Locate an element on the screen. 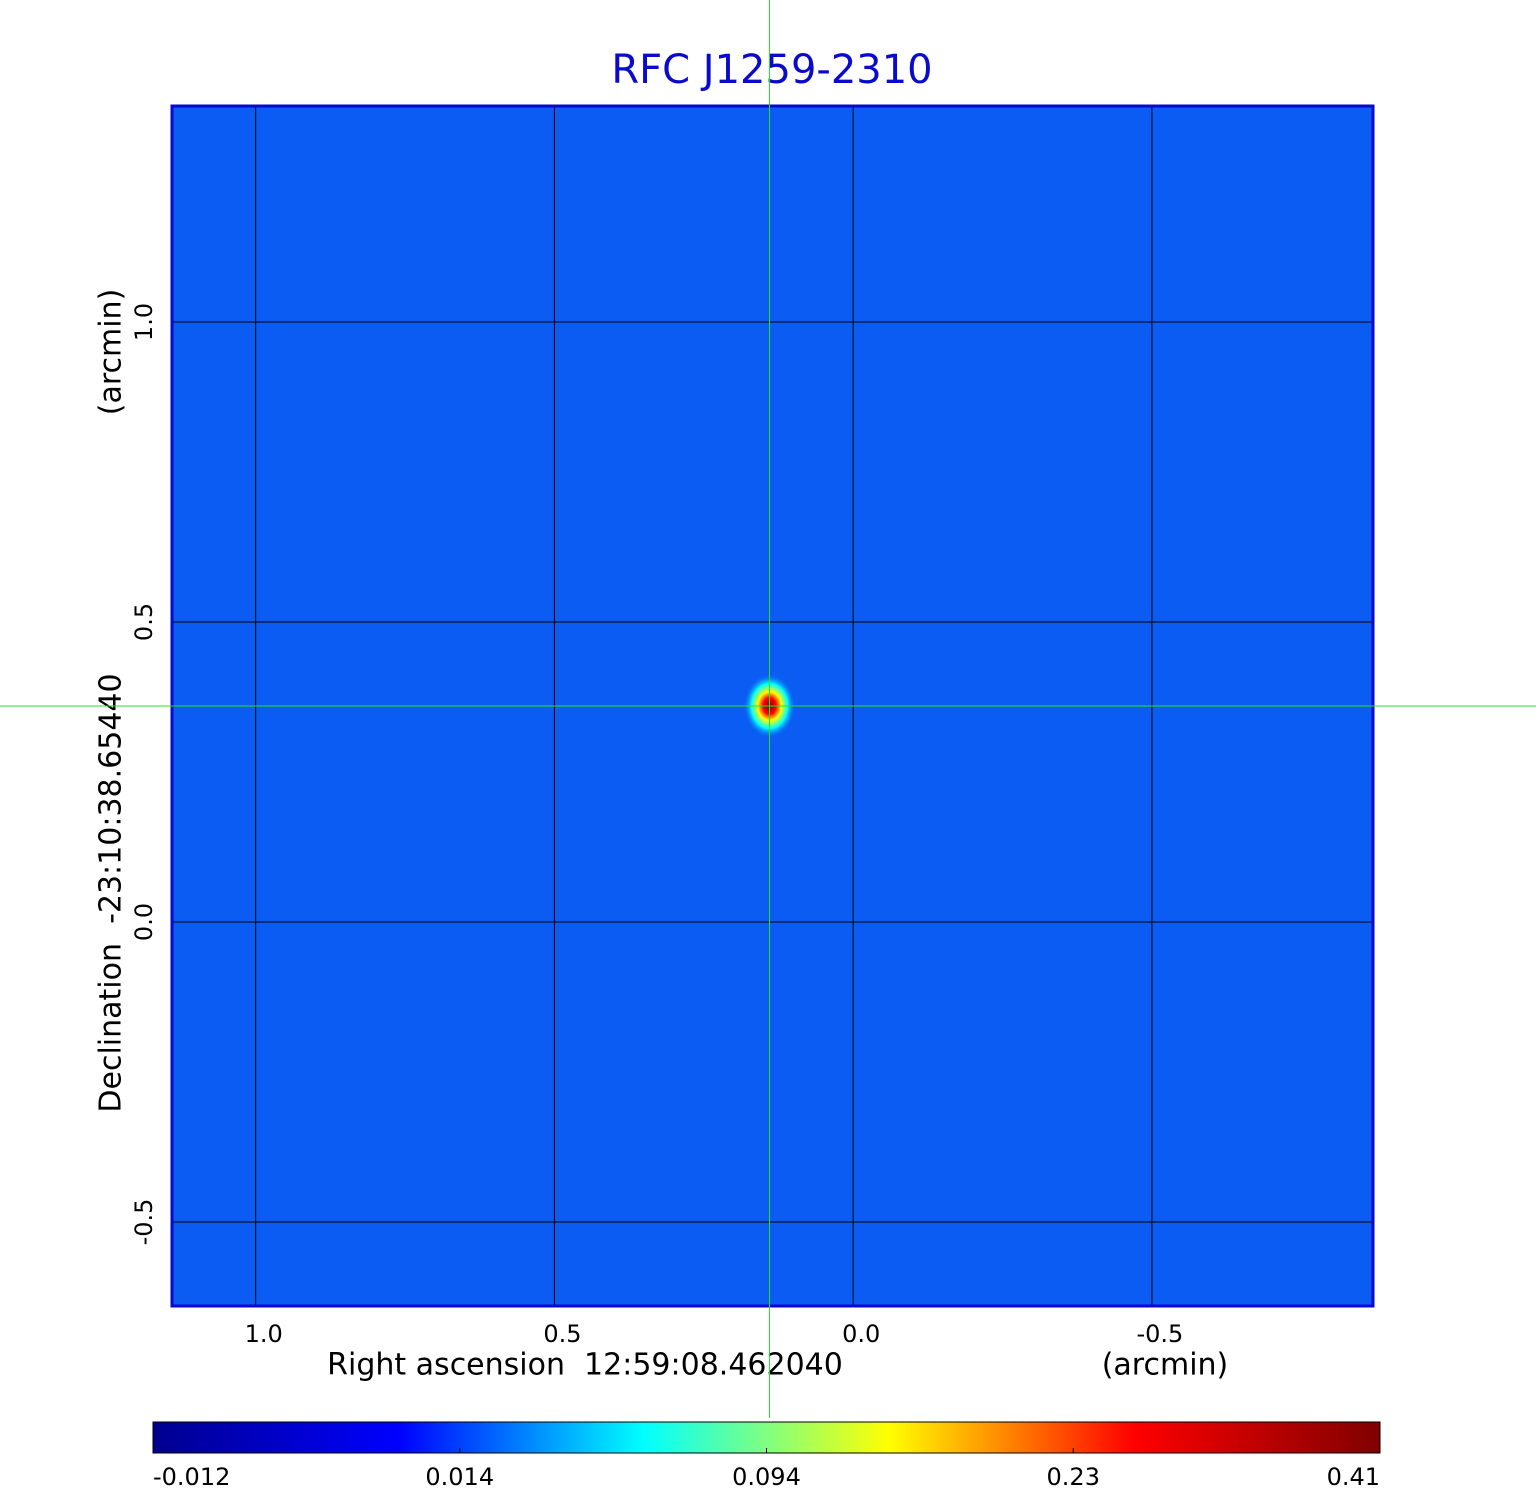 This screenshot has width=1536, height=1511. x-axis-unit: (arcmin) is located at coordinates (1165, 1365).